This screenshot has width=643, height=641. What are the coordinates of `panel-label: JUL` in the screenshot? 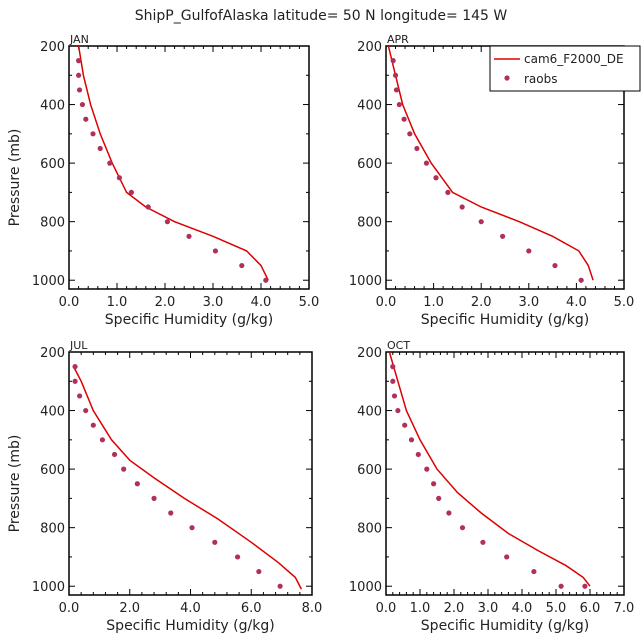 It's located at (78, 345).